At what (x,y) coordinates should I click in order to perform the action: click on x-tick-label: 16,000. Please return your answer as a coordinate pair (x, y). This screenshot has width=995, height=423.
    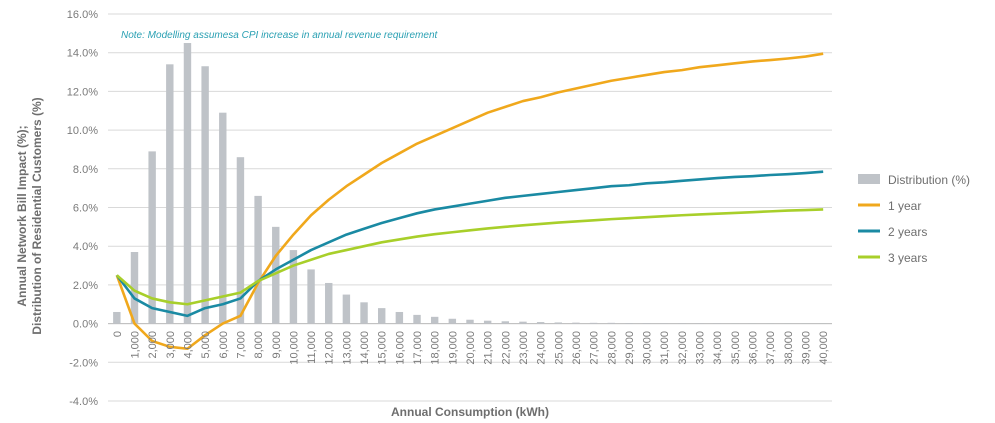
    Looking at the image, I should click on (400, 348).